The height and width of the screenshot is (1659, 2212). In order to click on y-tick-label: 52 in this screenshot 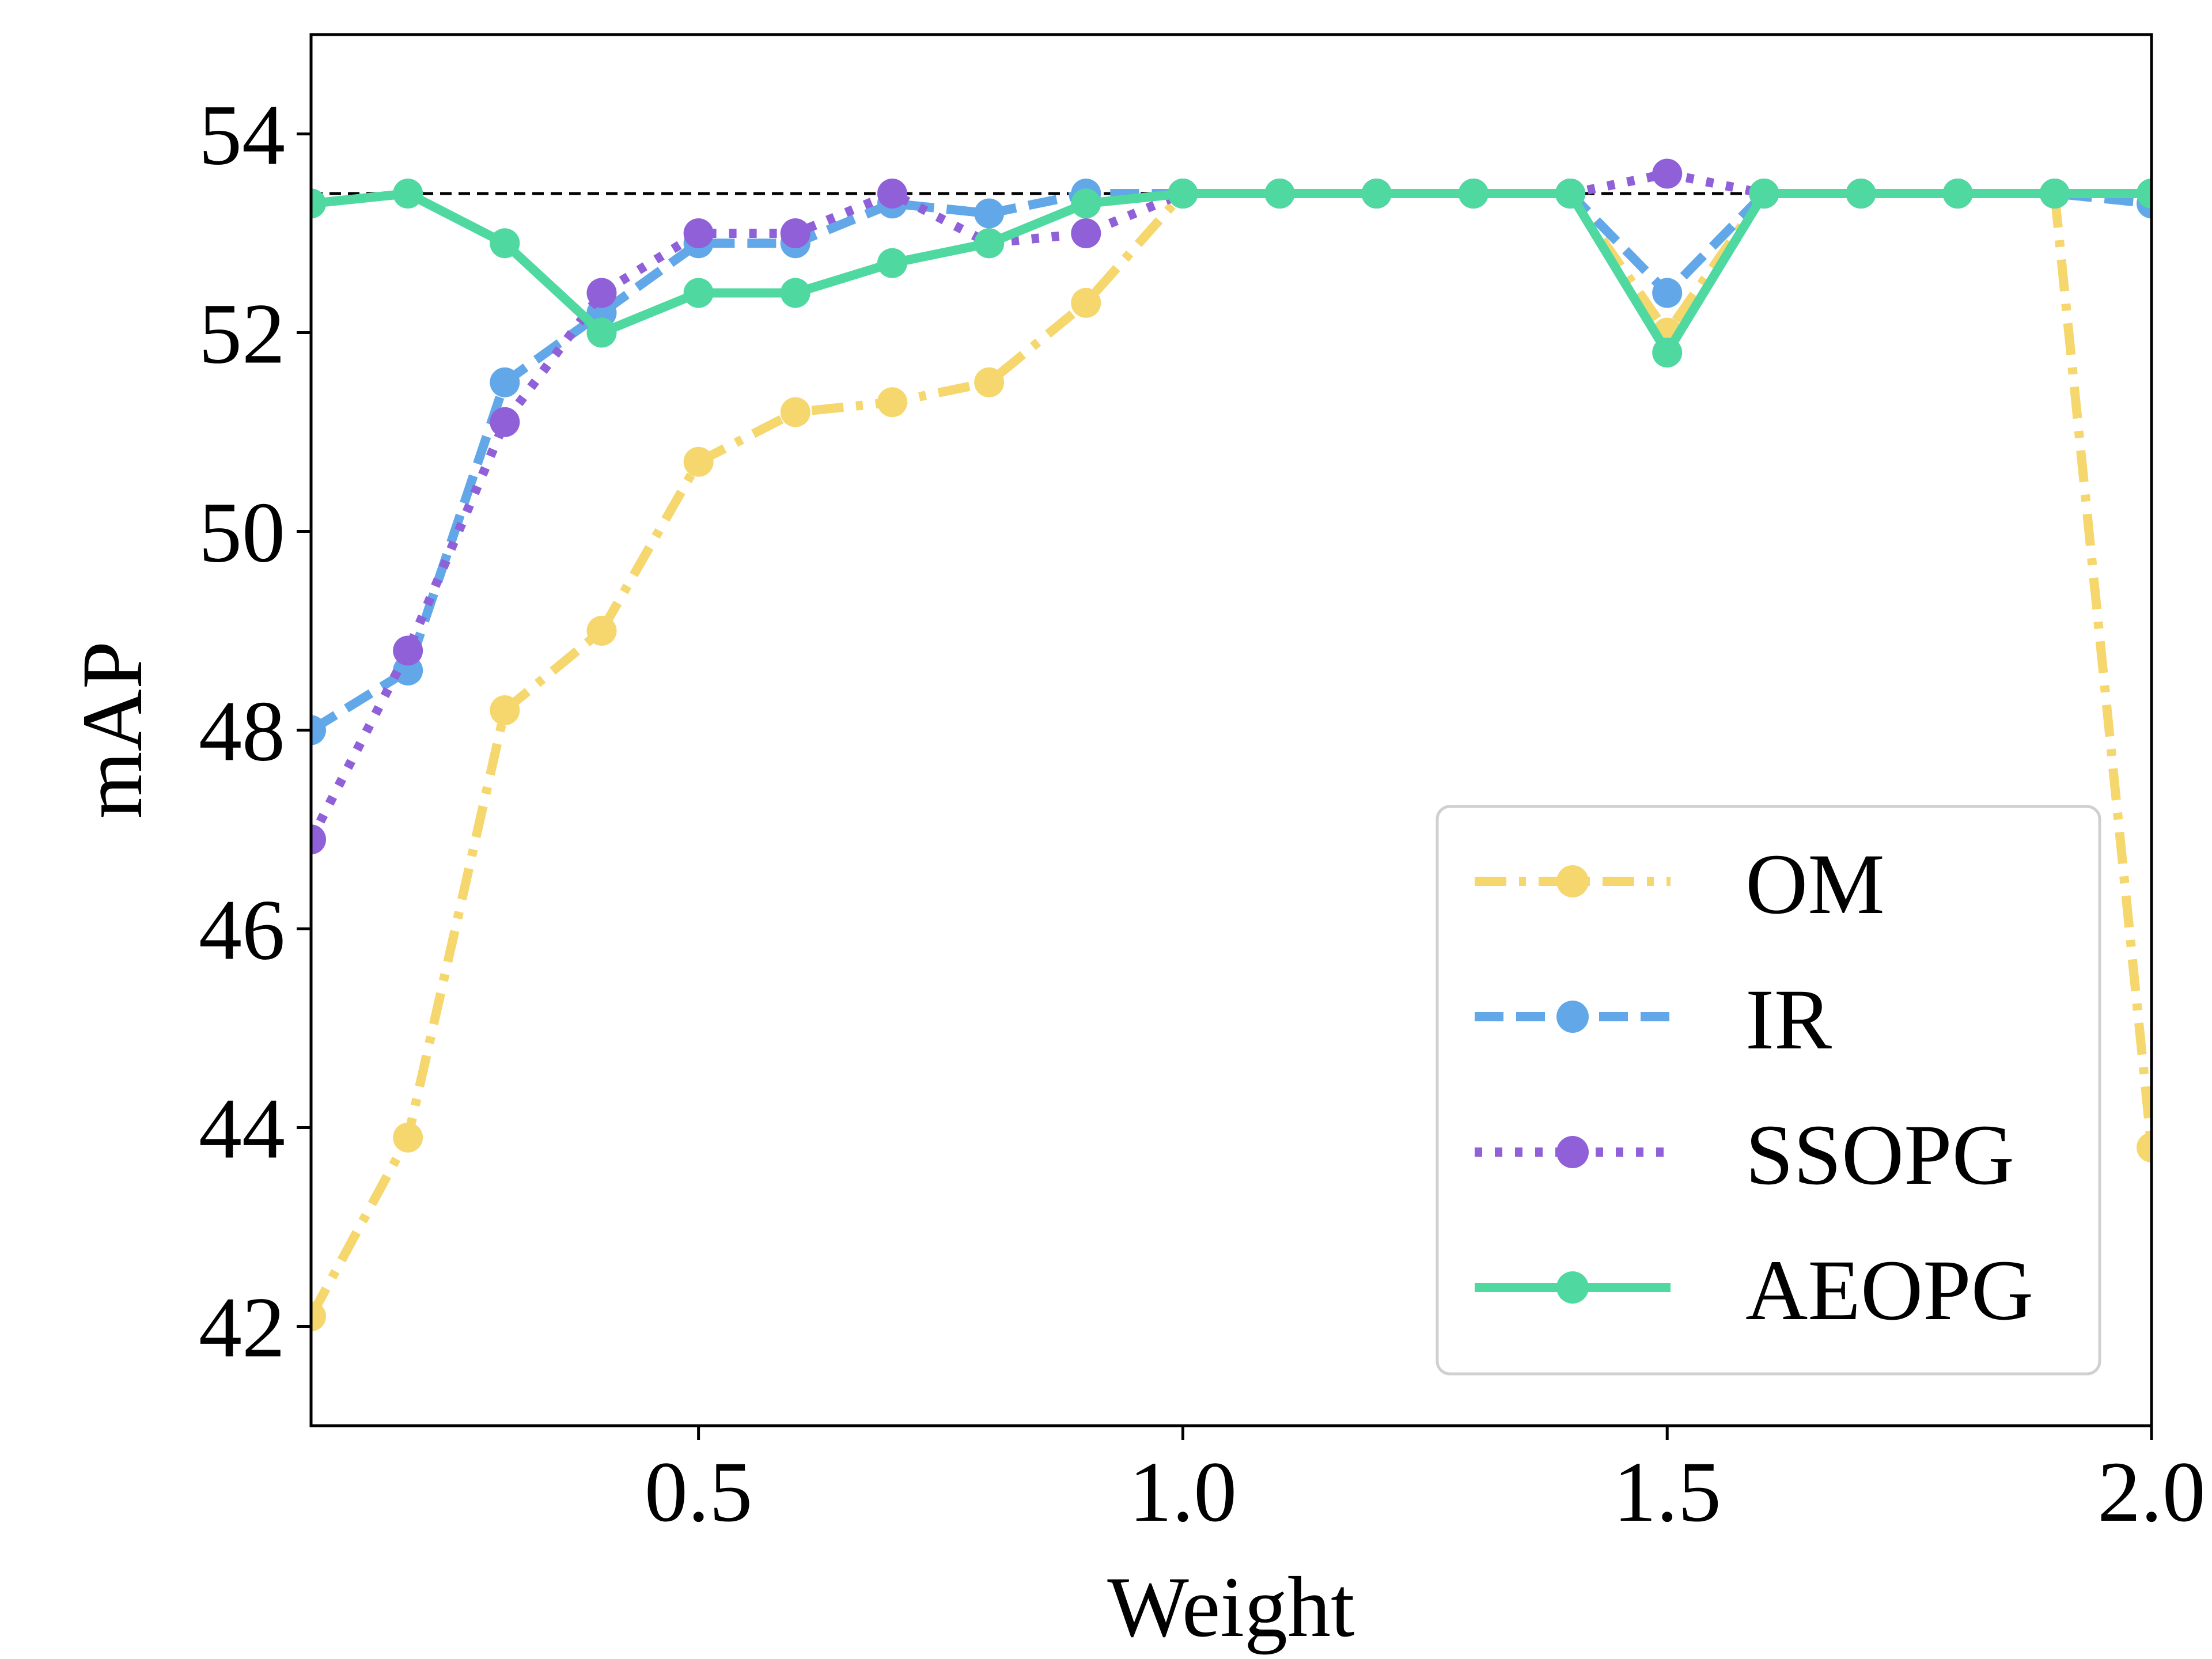, I will do `click(242, 334)`.